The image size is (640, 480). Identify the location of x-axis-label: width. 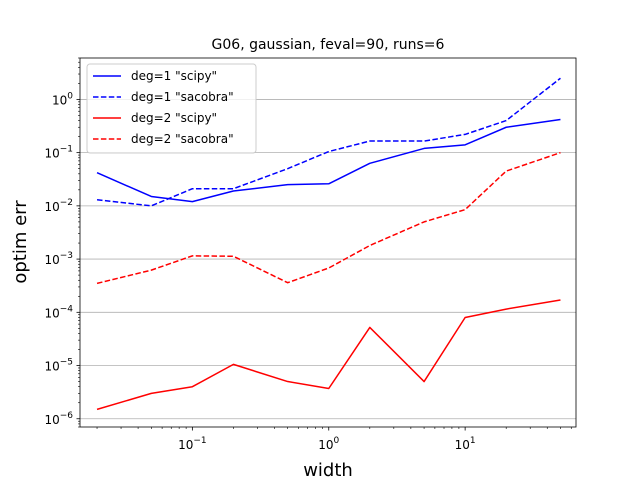
(328, 470).